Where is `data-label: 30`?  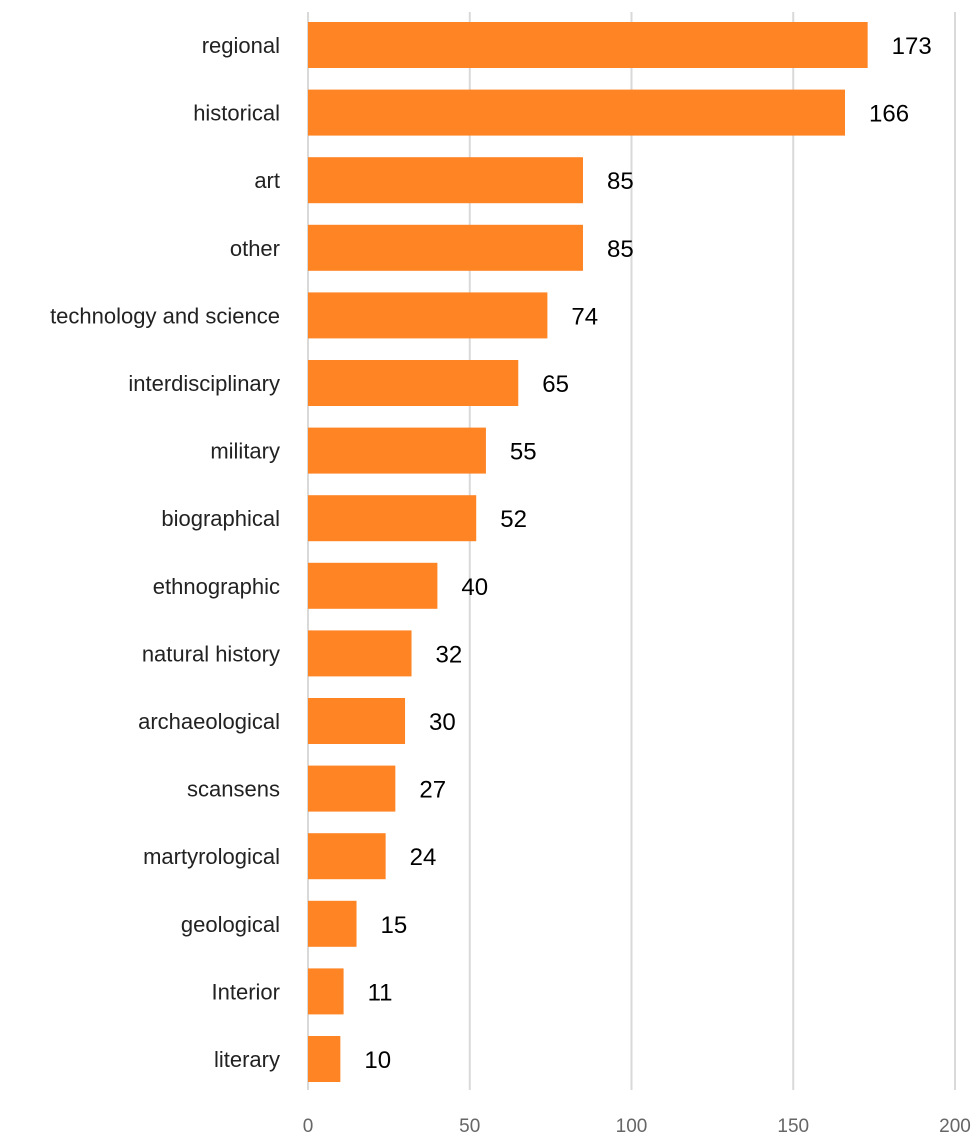
data-label: 30 is located at coordinates (442, 722).